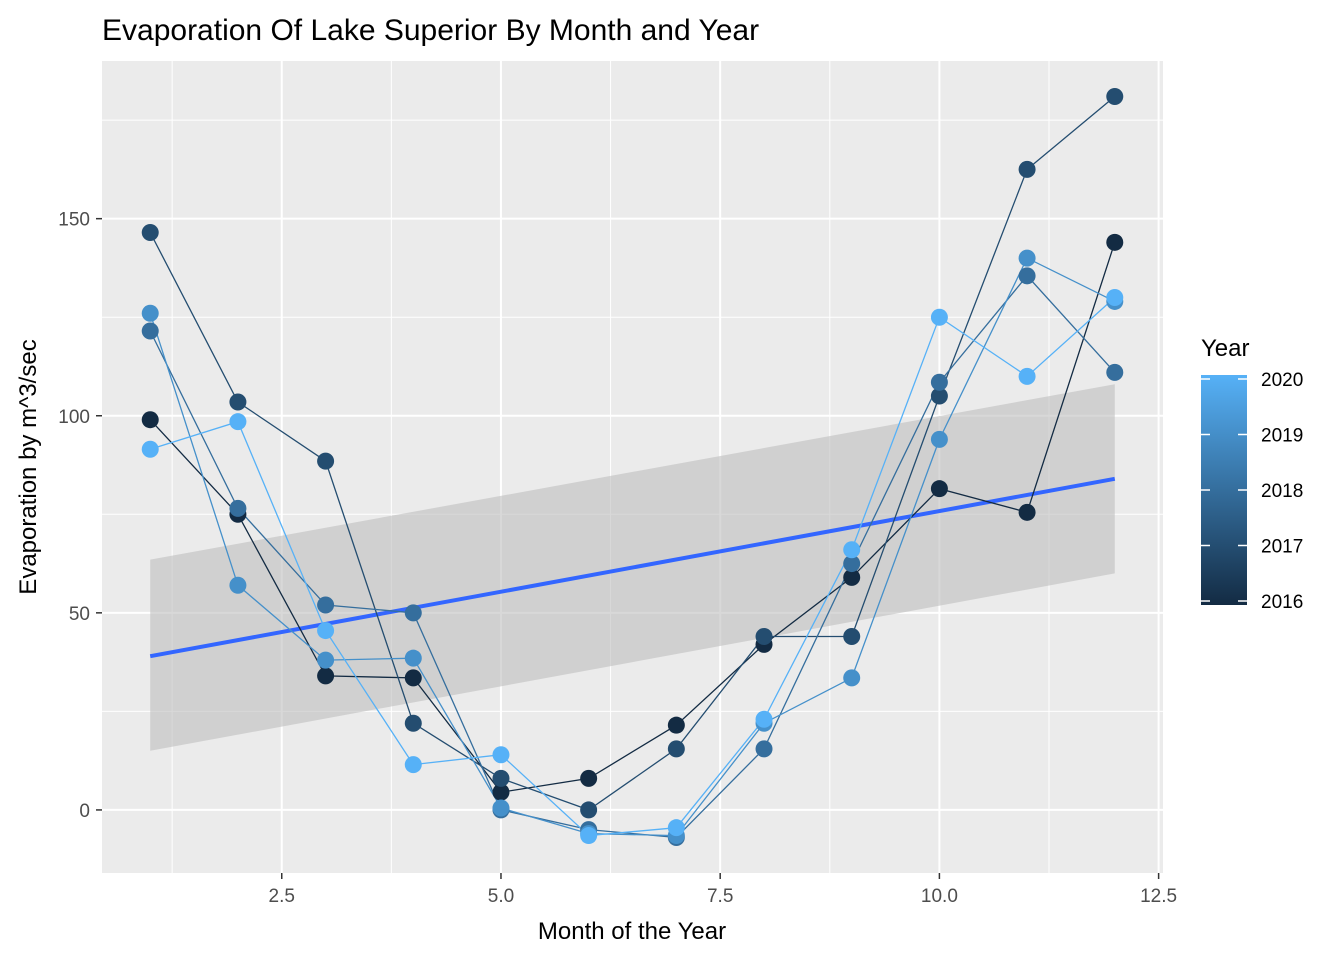 The height and width of the screenshot is (965, 1344). I want to click on legend: Year 2020 2019 2018 2017 2016, so click(1252, 474).